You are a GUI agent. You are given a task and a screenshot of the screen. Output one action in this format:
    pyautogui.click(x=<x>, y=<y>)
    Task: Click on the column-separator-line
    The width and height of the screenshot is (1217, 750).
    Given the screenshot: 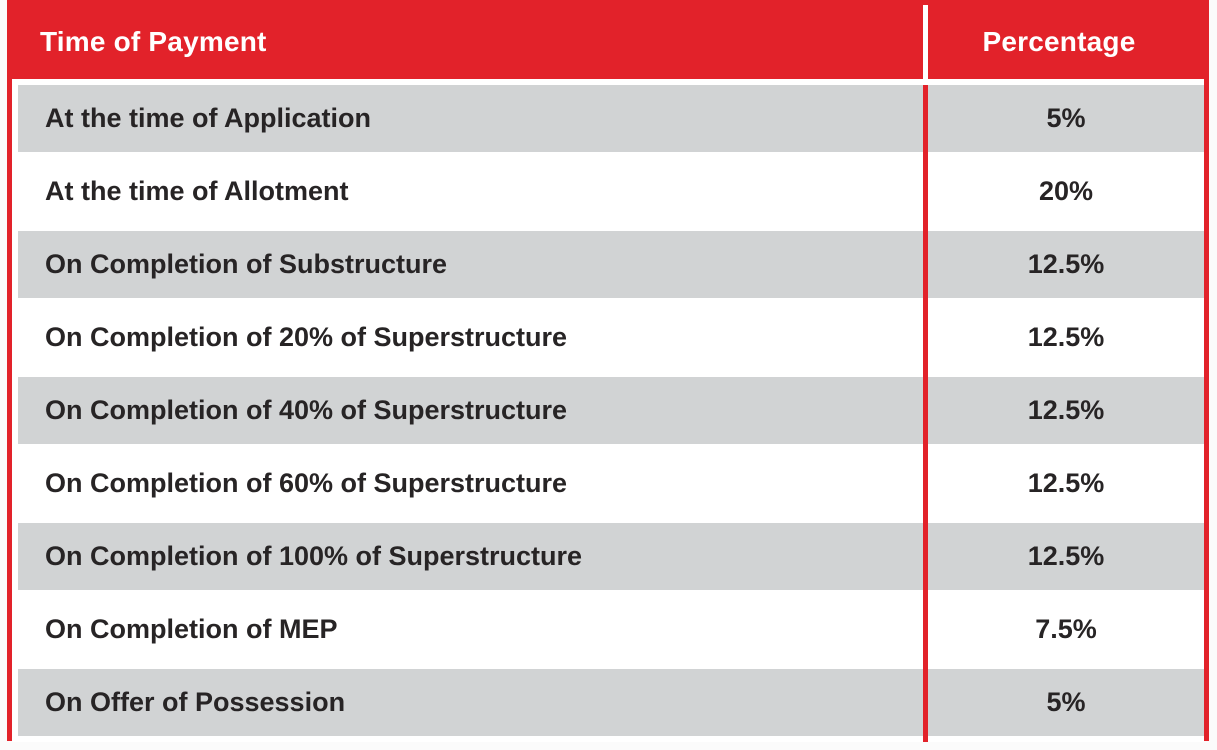 What is the action you would take?
    pyautogui.click(x=925, y=413)
    